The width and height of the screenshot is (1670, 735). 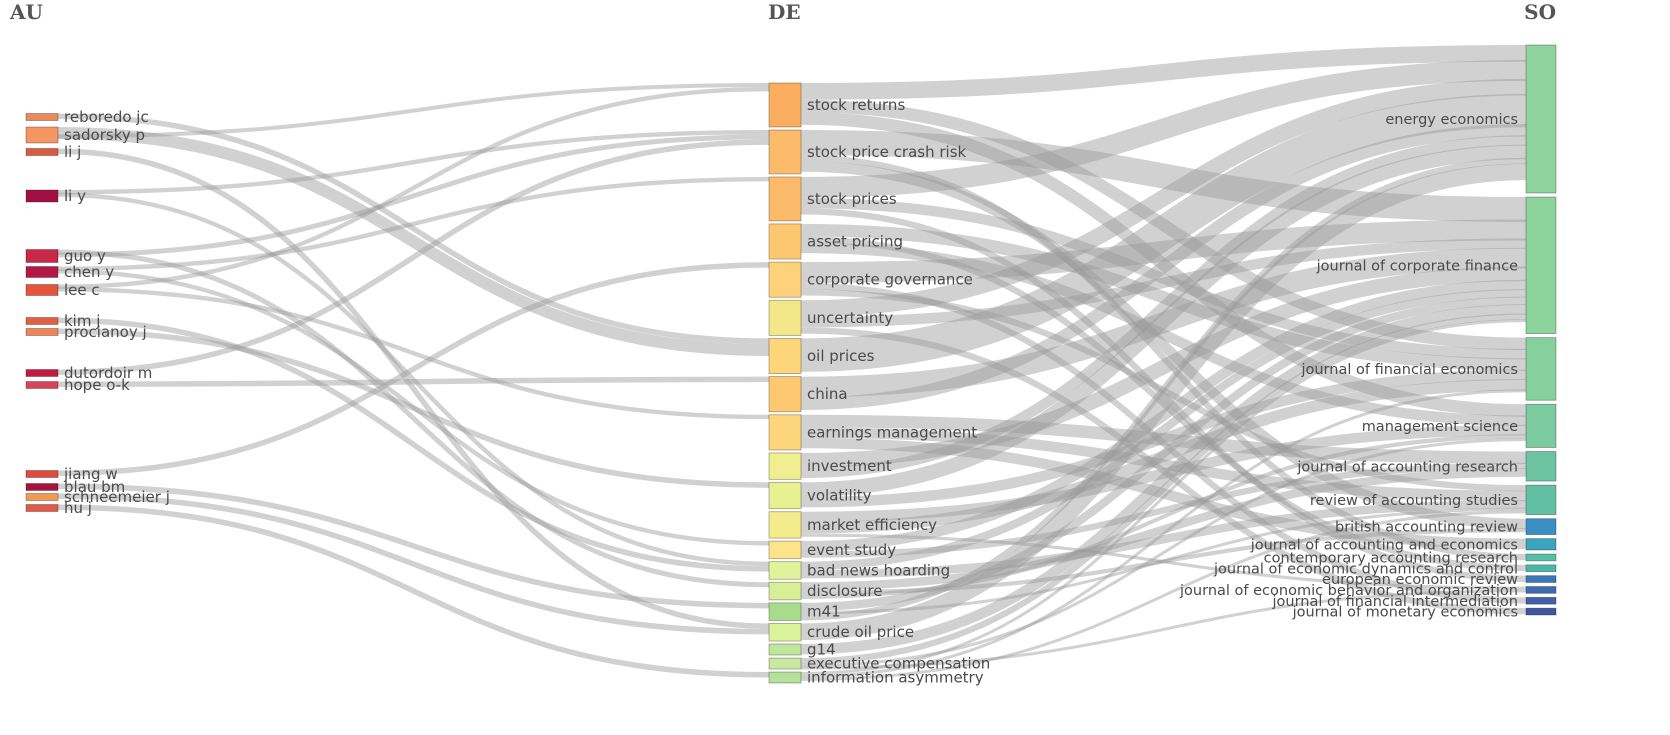 I want to click on node-label-so: management science, so click(x=1440, y=427).